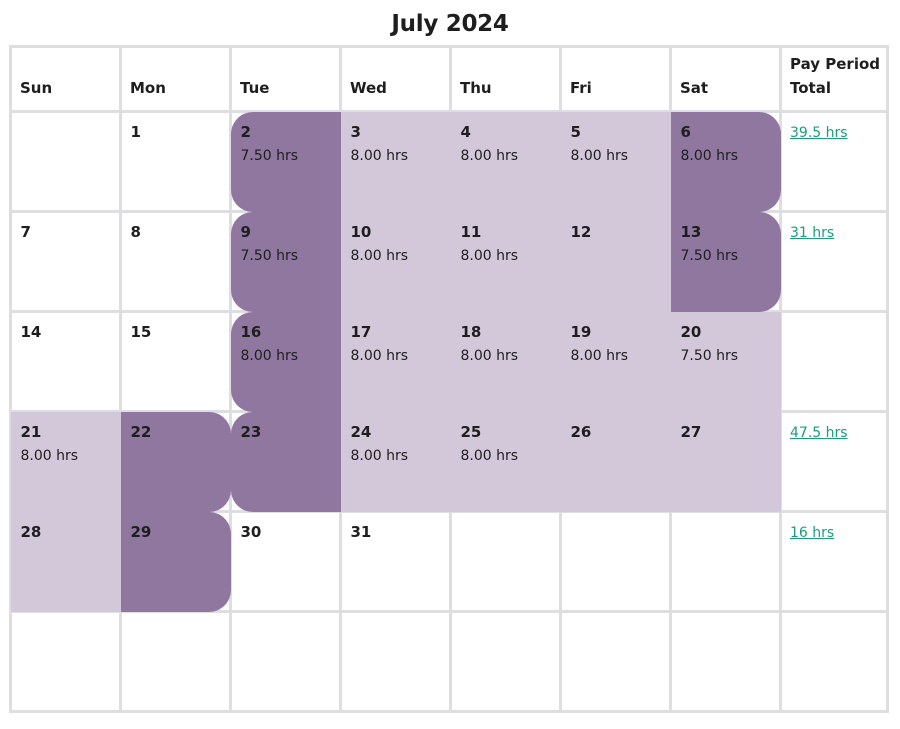 This screenshot has height=729, width=900. What do you see at coordinates (615, 261) in the screenshot?
I see `day-cell: 12` at bounding box center [615, 261].